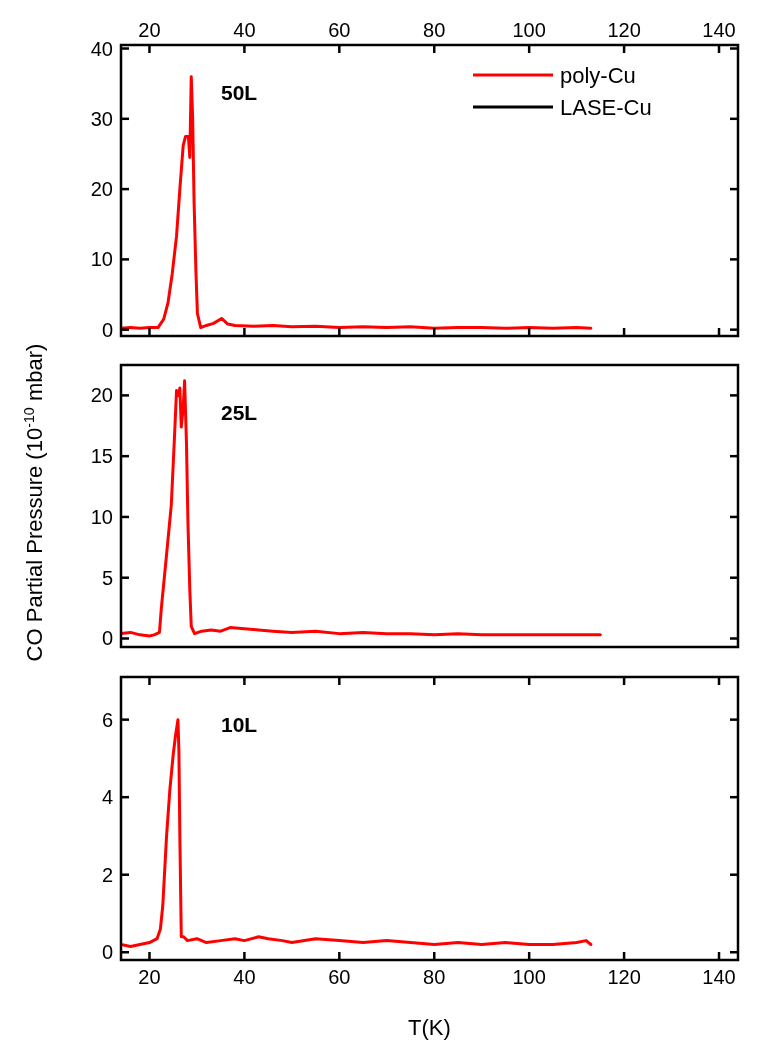  Describe the element at coordinates (244, 977) in the screenshot. I see `x-tick-label: 40` at that location.